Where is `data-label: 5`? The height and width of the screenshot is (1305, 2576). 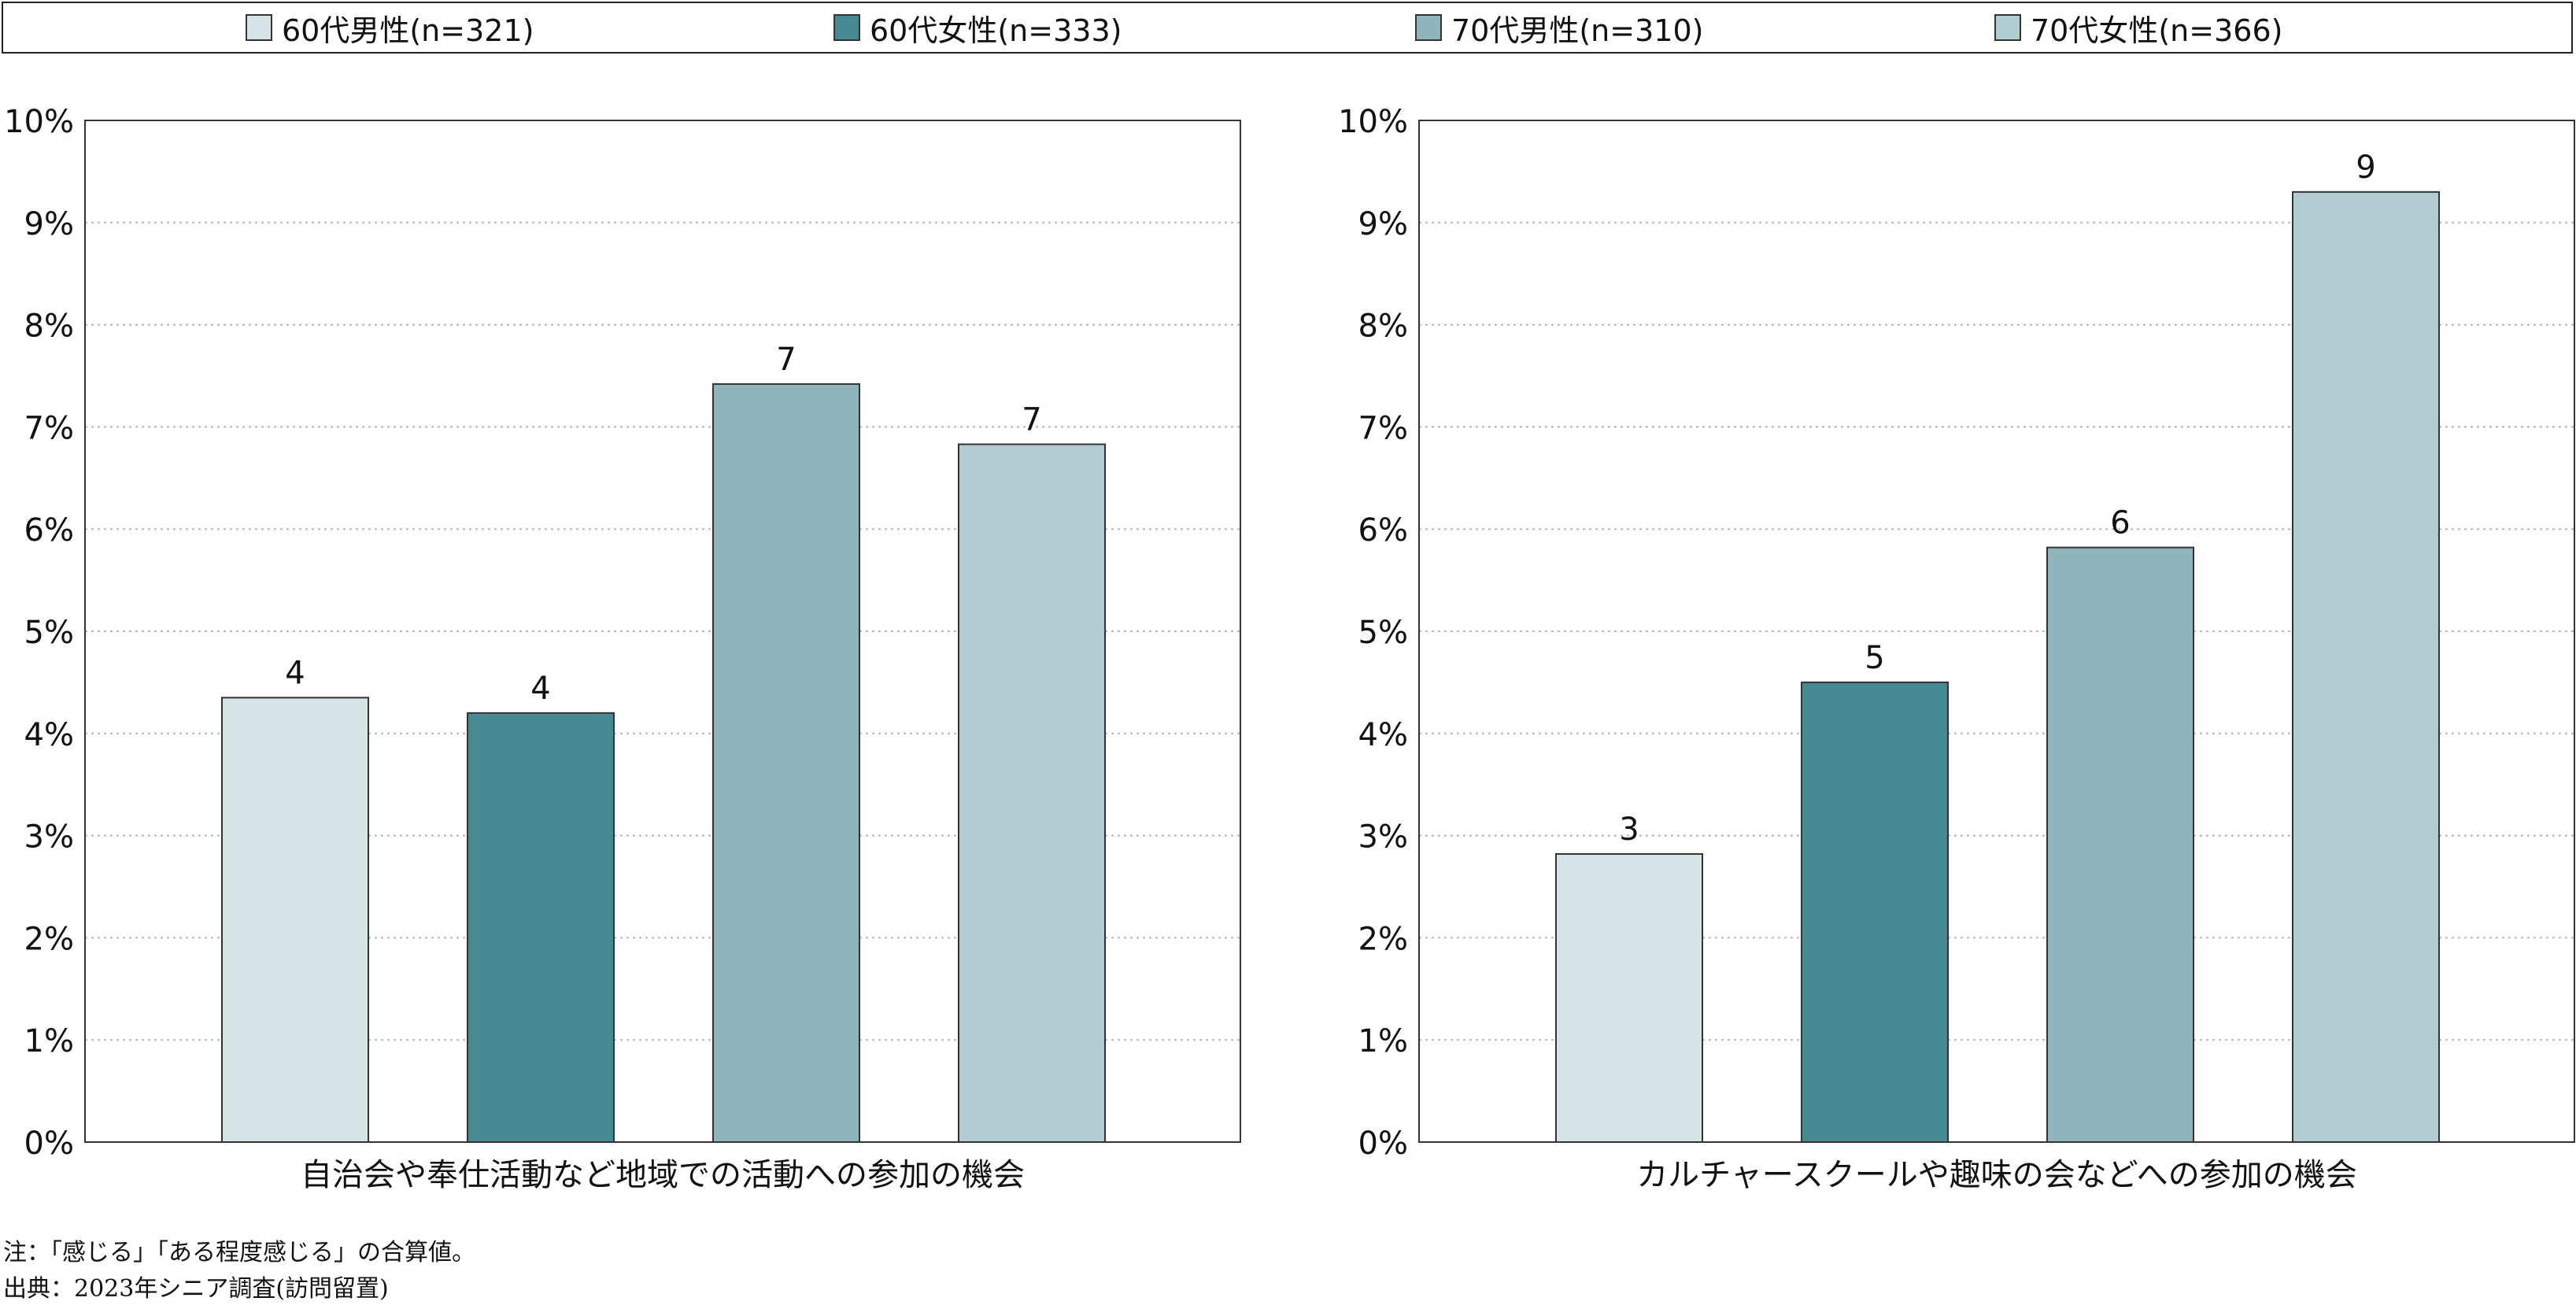
data-label: 5 is located at coordinates (1874, 658).